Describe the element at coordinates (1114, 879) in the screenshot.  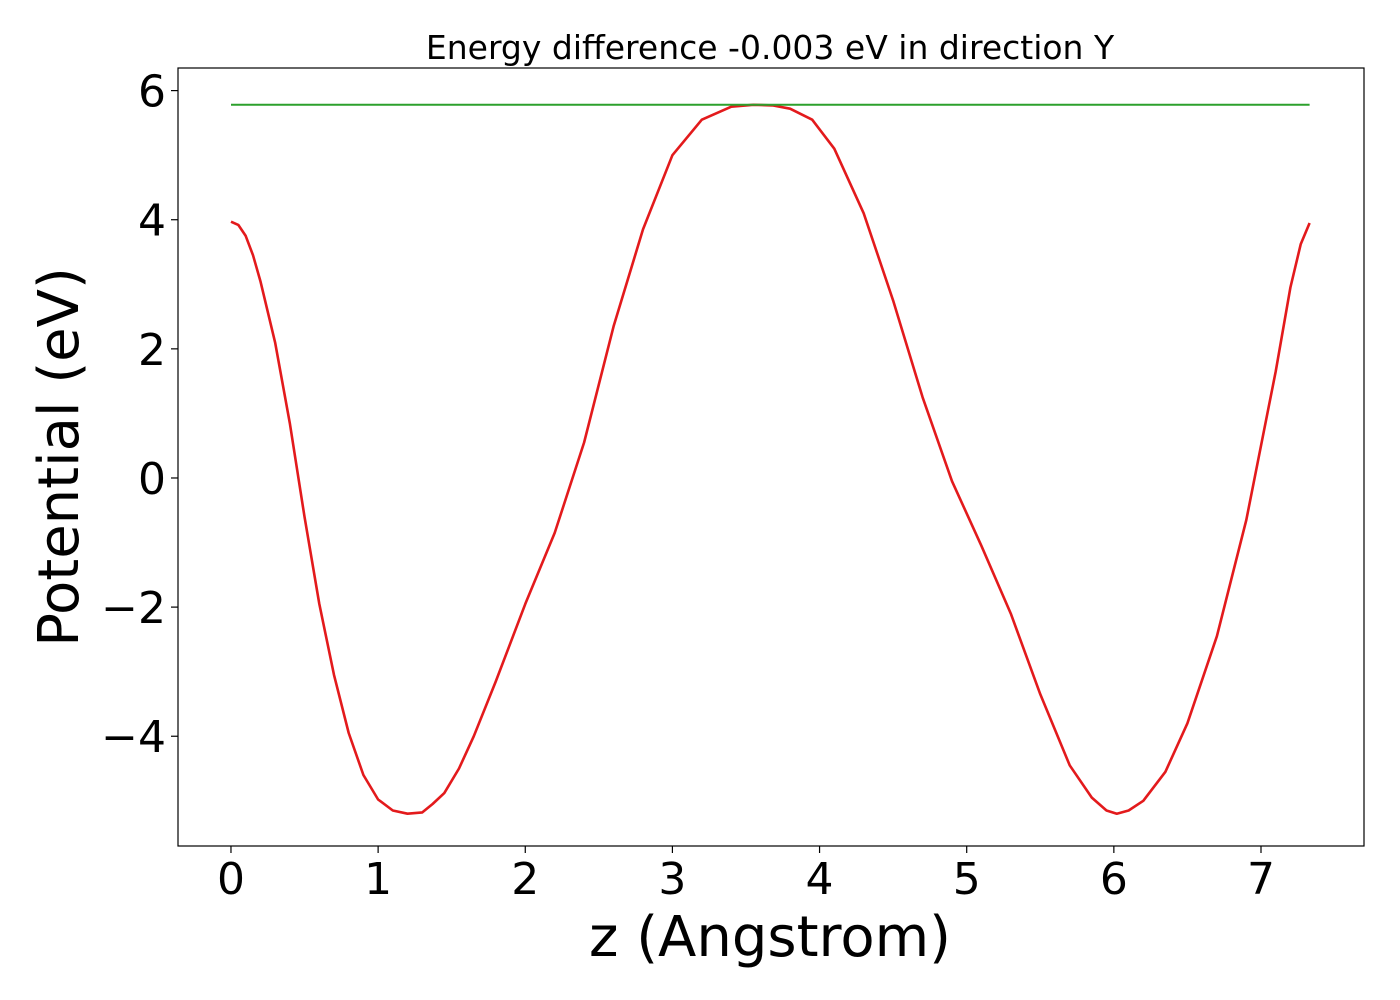
I see `x-tick-label: 6` at that location.